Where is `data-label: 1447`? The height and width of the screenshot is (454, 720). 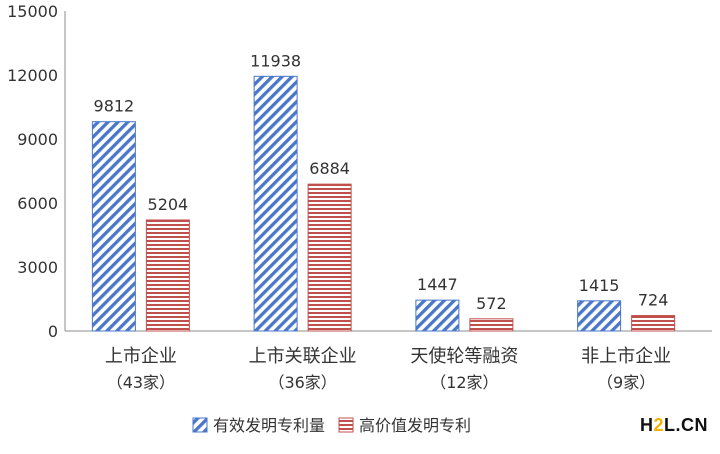 data-label: 1447 is located at coordinates (437, 284).